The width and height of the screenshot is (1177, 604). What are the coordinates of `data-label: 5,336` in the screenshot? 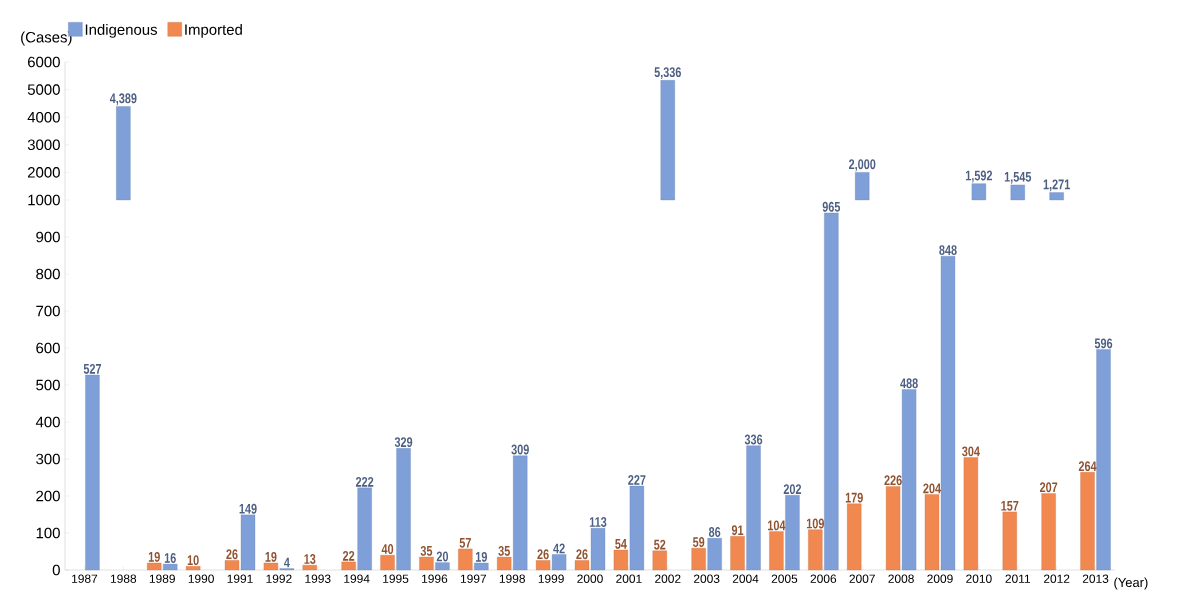 It's located at (667, 73).